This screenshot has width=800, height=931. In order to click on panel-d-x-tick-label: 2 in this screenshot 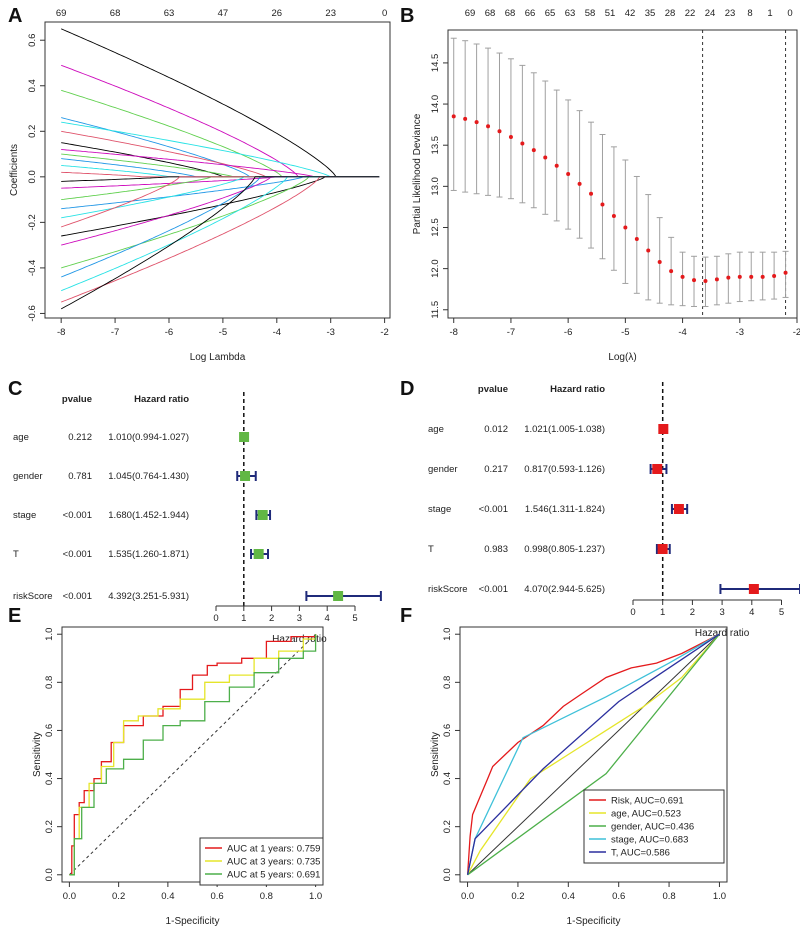, I will do `click(692, 612)`.